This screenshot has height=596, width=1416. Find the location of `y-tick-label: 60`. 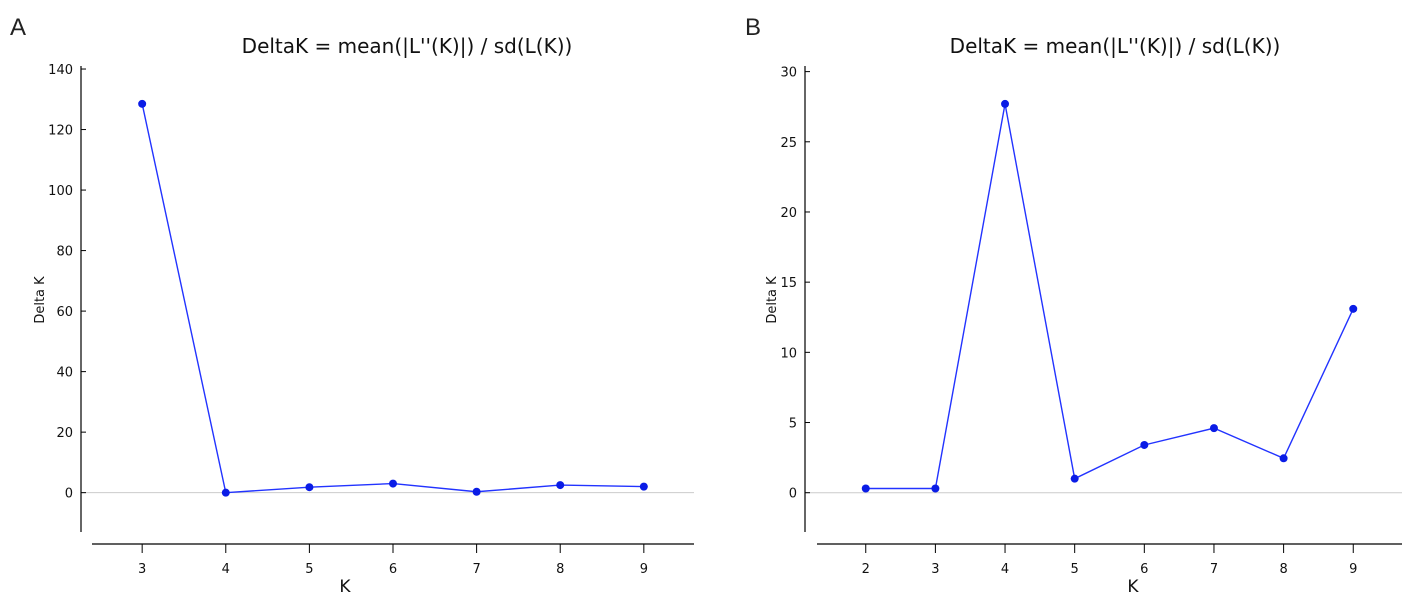

y-tick-label: 60 is located at coordinates (64, 312).